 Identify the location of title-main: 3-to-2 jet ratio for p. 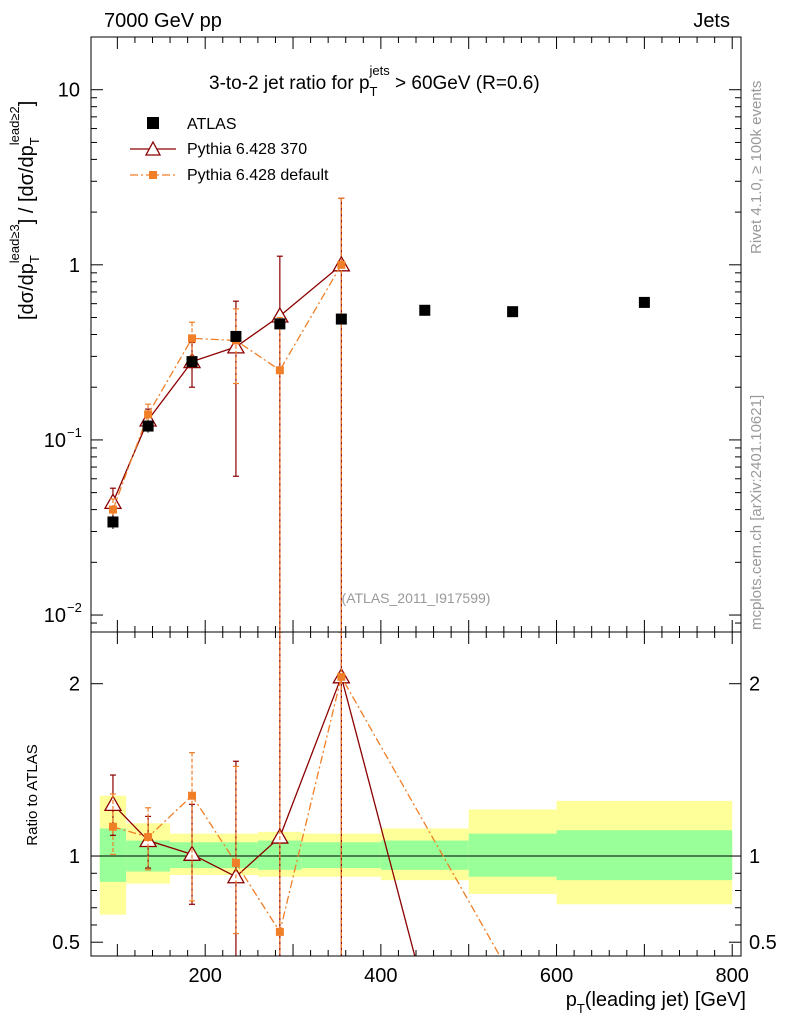
(289, 83).